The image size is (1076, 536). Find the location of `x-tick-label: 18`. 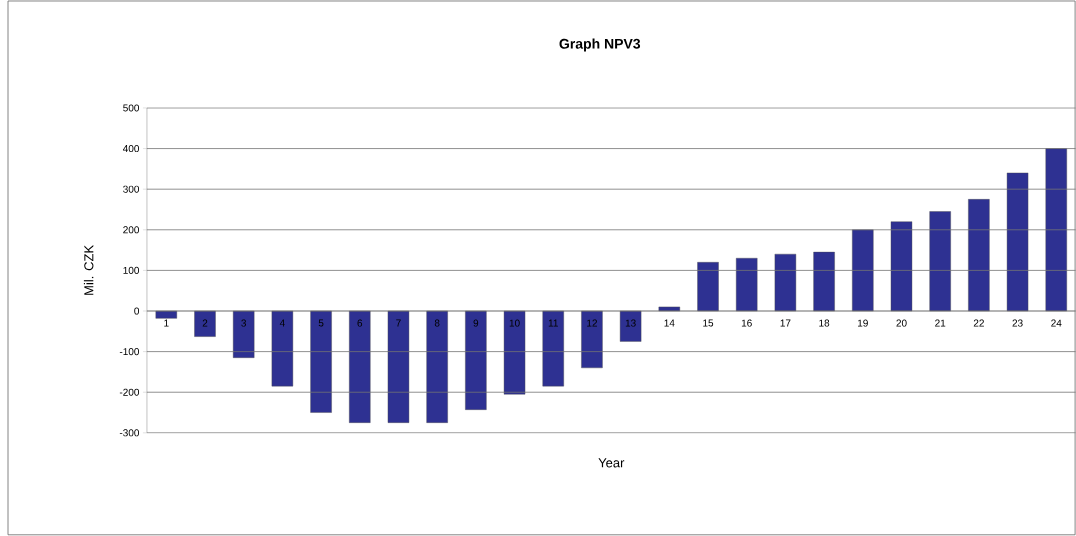

x-tick-label: 18 is located at coordinates (824, 323).